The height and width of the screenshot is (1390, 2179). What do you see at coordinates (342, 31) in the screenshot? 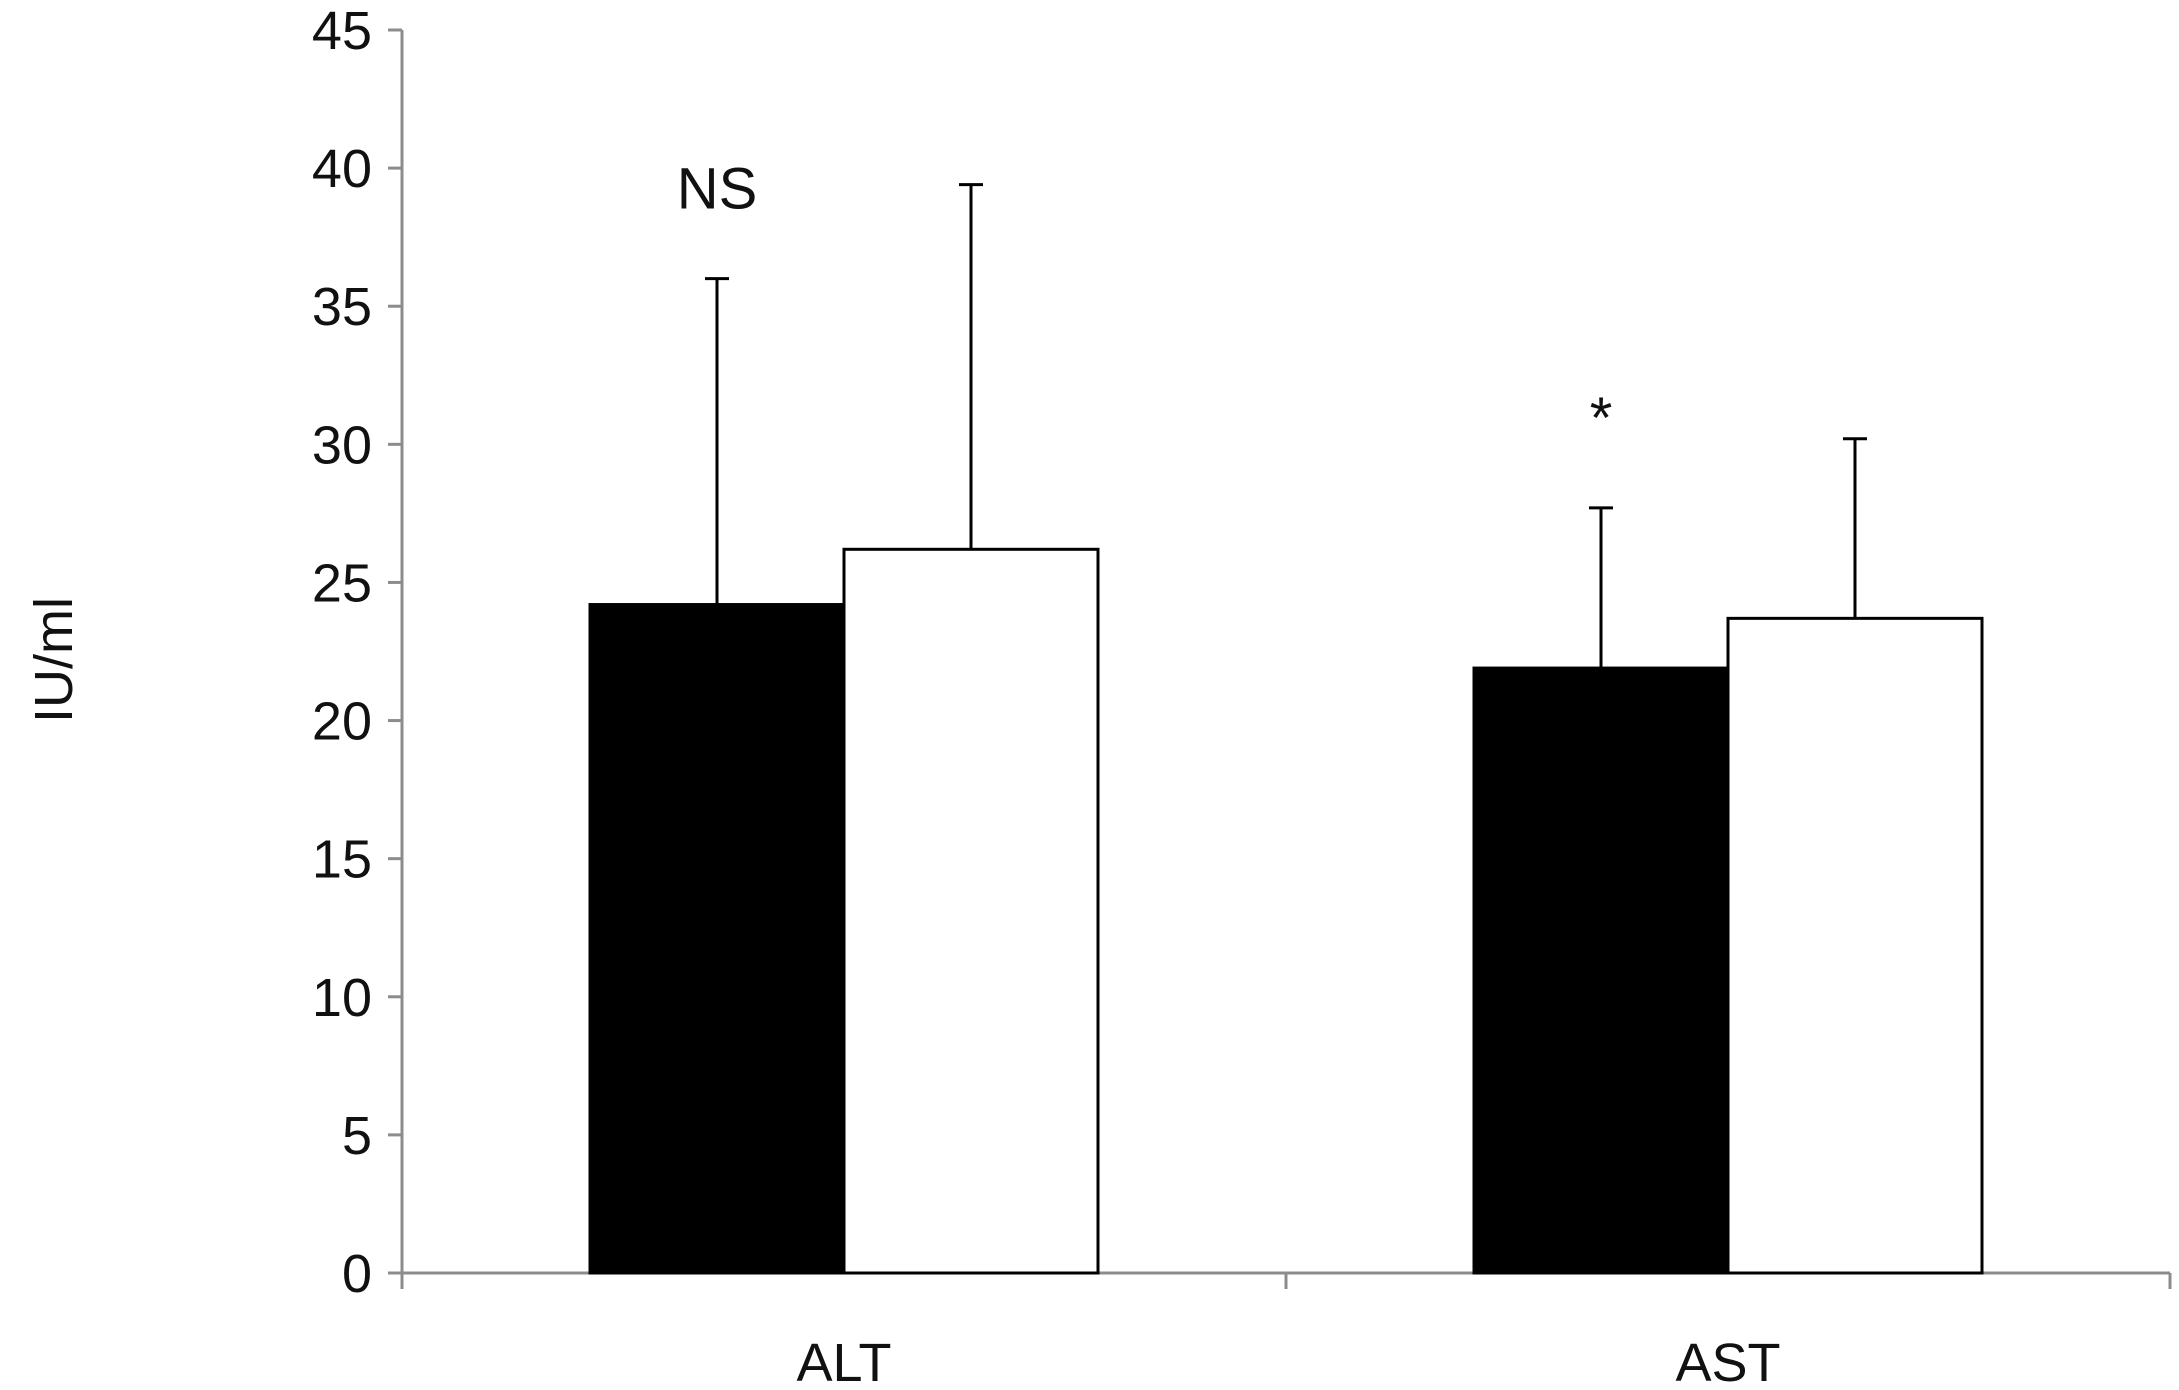
I see `y-tick-label: 45` at bounding box center [342, 31].